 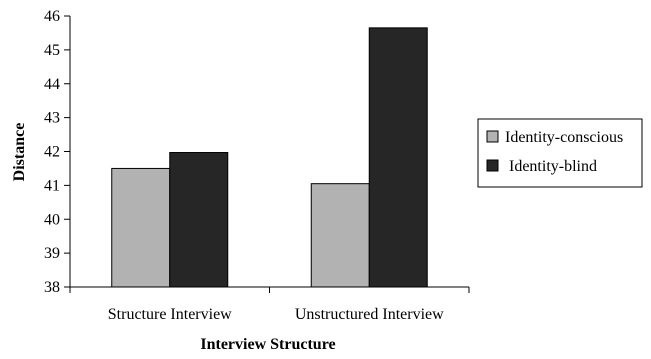 I want to click on x-axis-title: Interview Structure, so click(x=267, y=344).